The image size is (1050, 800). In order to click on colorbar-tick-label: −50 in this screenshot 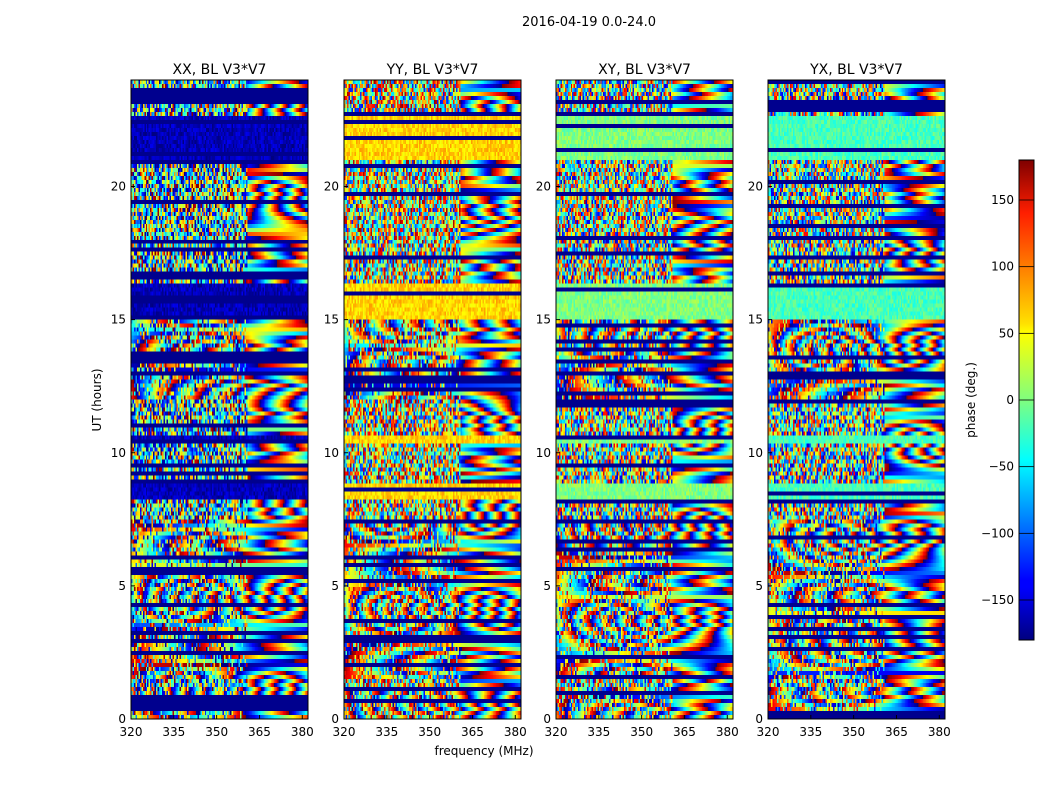, I will do `click(1001, 467)`.